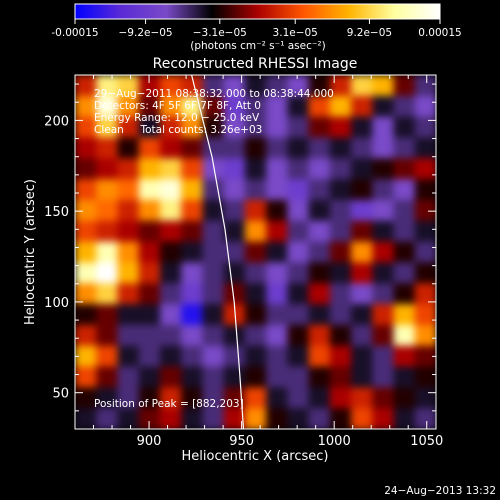 This screenshot has height=500, width=500. What do you see at coordinates (218, 252) in the screenshot?
I see `solar-limb-curve` at bounding box center [218, 252].